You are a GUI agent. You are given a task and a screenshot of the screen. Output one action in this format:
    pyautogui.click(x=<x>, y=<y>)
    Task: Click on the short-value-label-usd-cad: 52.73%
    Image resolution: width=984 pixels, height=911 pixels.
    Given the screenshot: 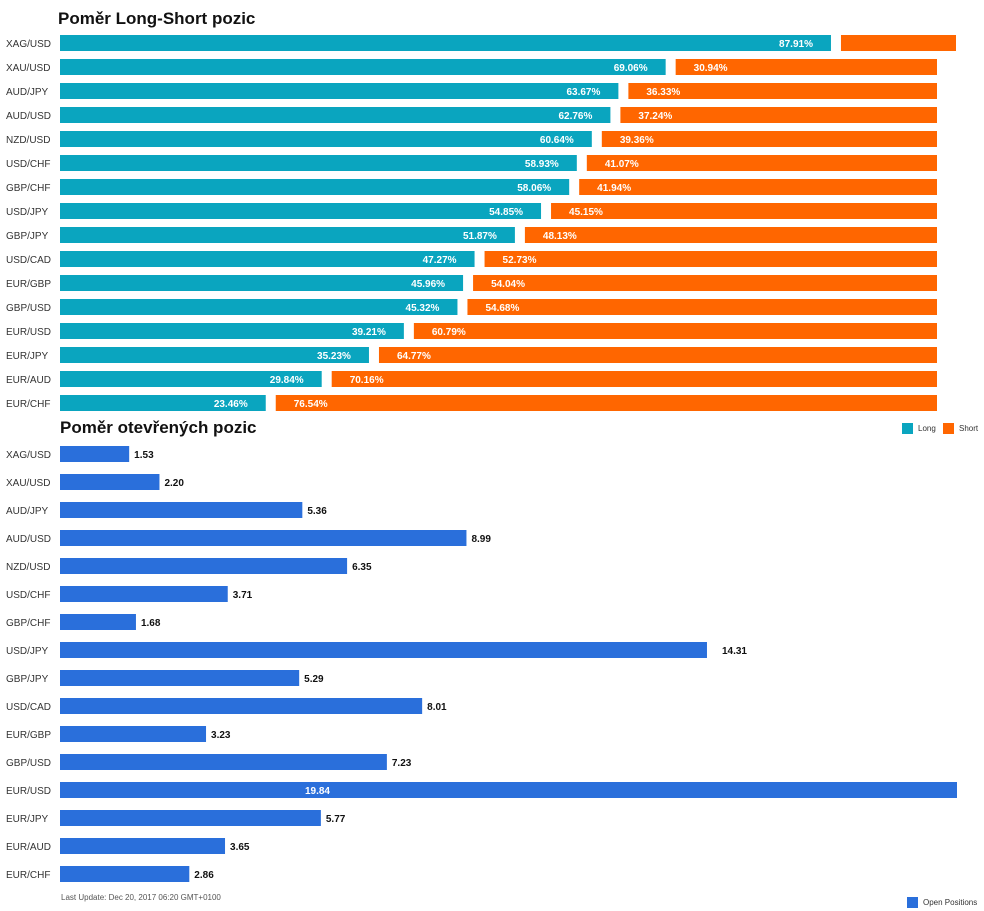 What is the action you would take?
    pyautogui.click(x=520, y=260)
    